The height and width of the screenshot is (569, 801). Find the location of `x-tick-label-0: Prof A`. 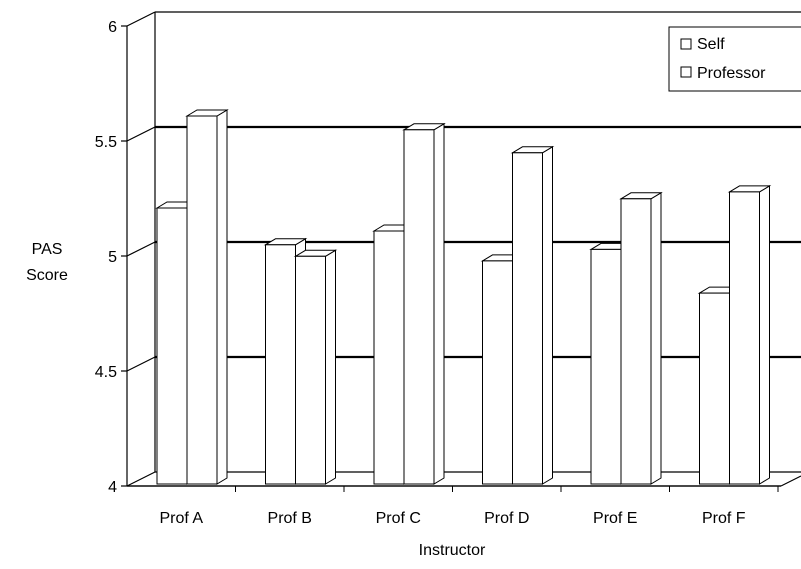

x-tick-label-0: Prof A is located at coordinates (181, 518).